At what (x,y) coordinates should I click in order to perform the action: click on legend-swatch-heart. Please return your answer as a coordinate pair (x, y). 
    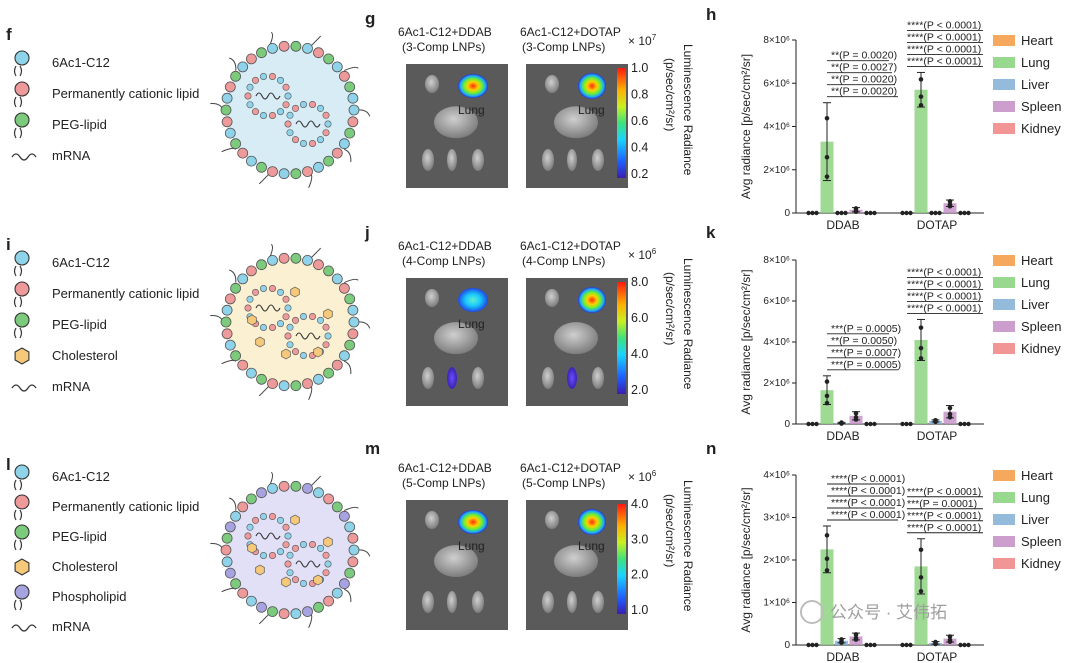
    Looking at the image, I should click on (1004, 475).